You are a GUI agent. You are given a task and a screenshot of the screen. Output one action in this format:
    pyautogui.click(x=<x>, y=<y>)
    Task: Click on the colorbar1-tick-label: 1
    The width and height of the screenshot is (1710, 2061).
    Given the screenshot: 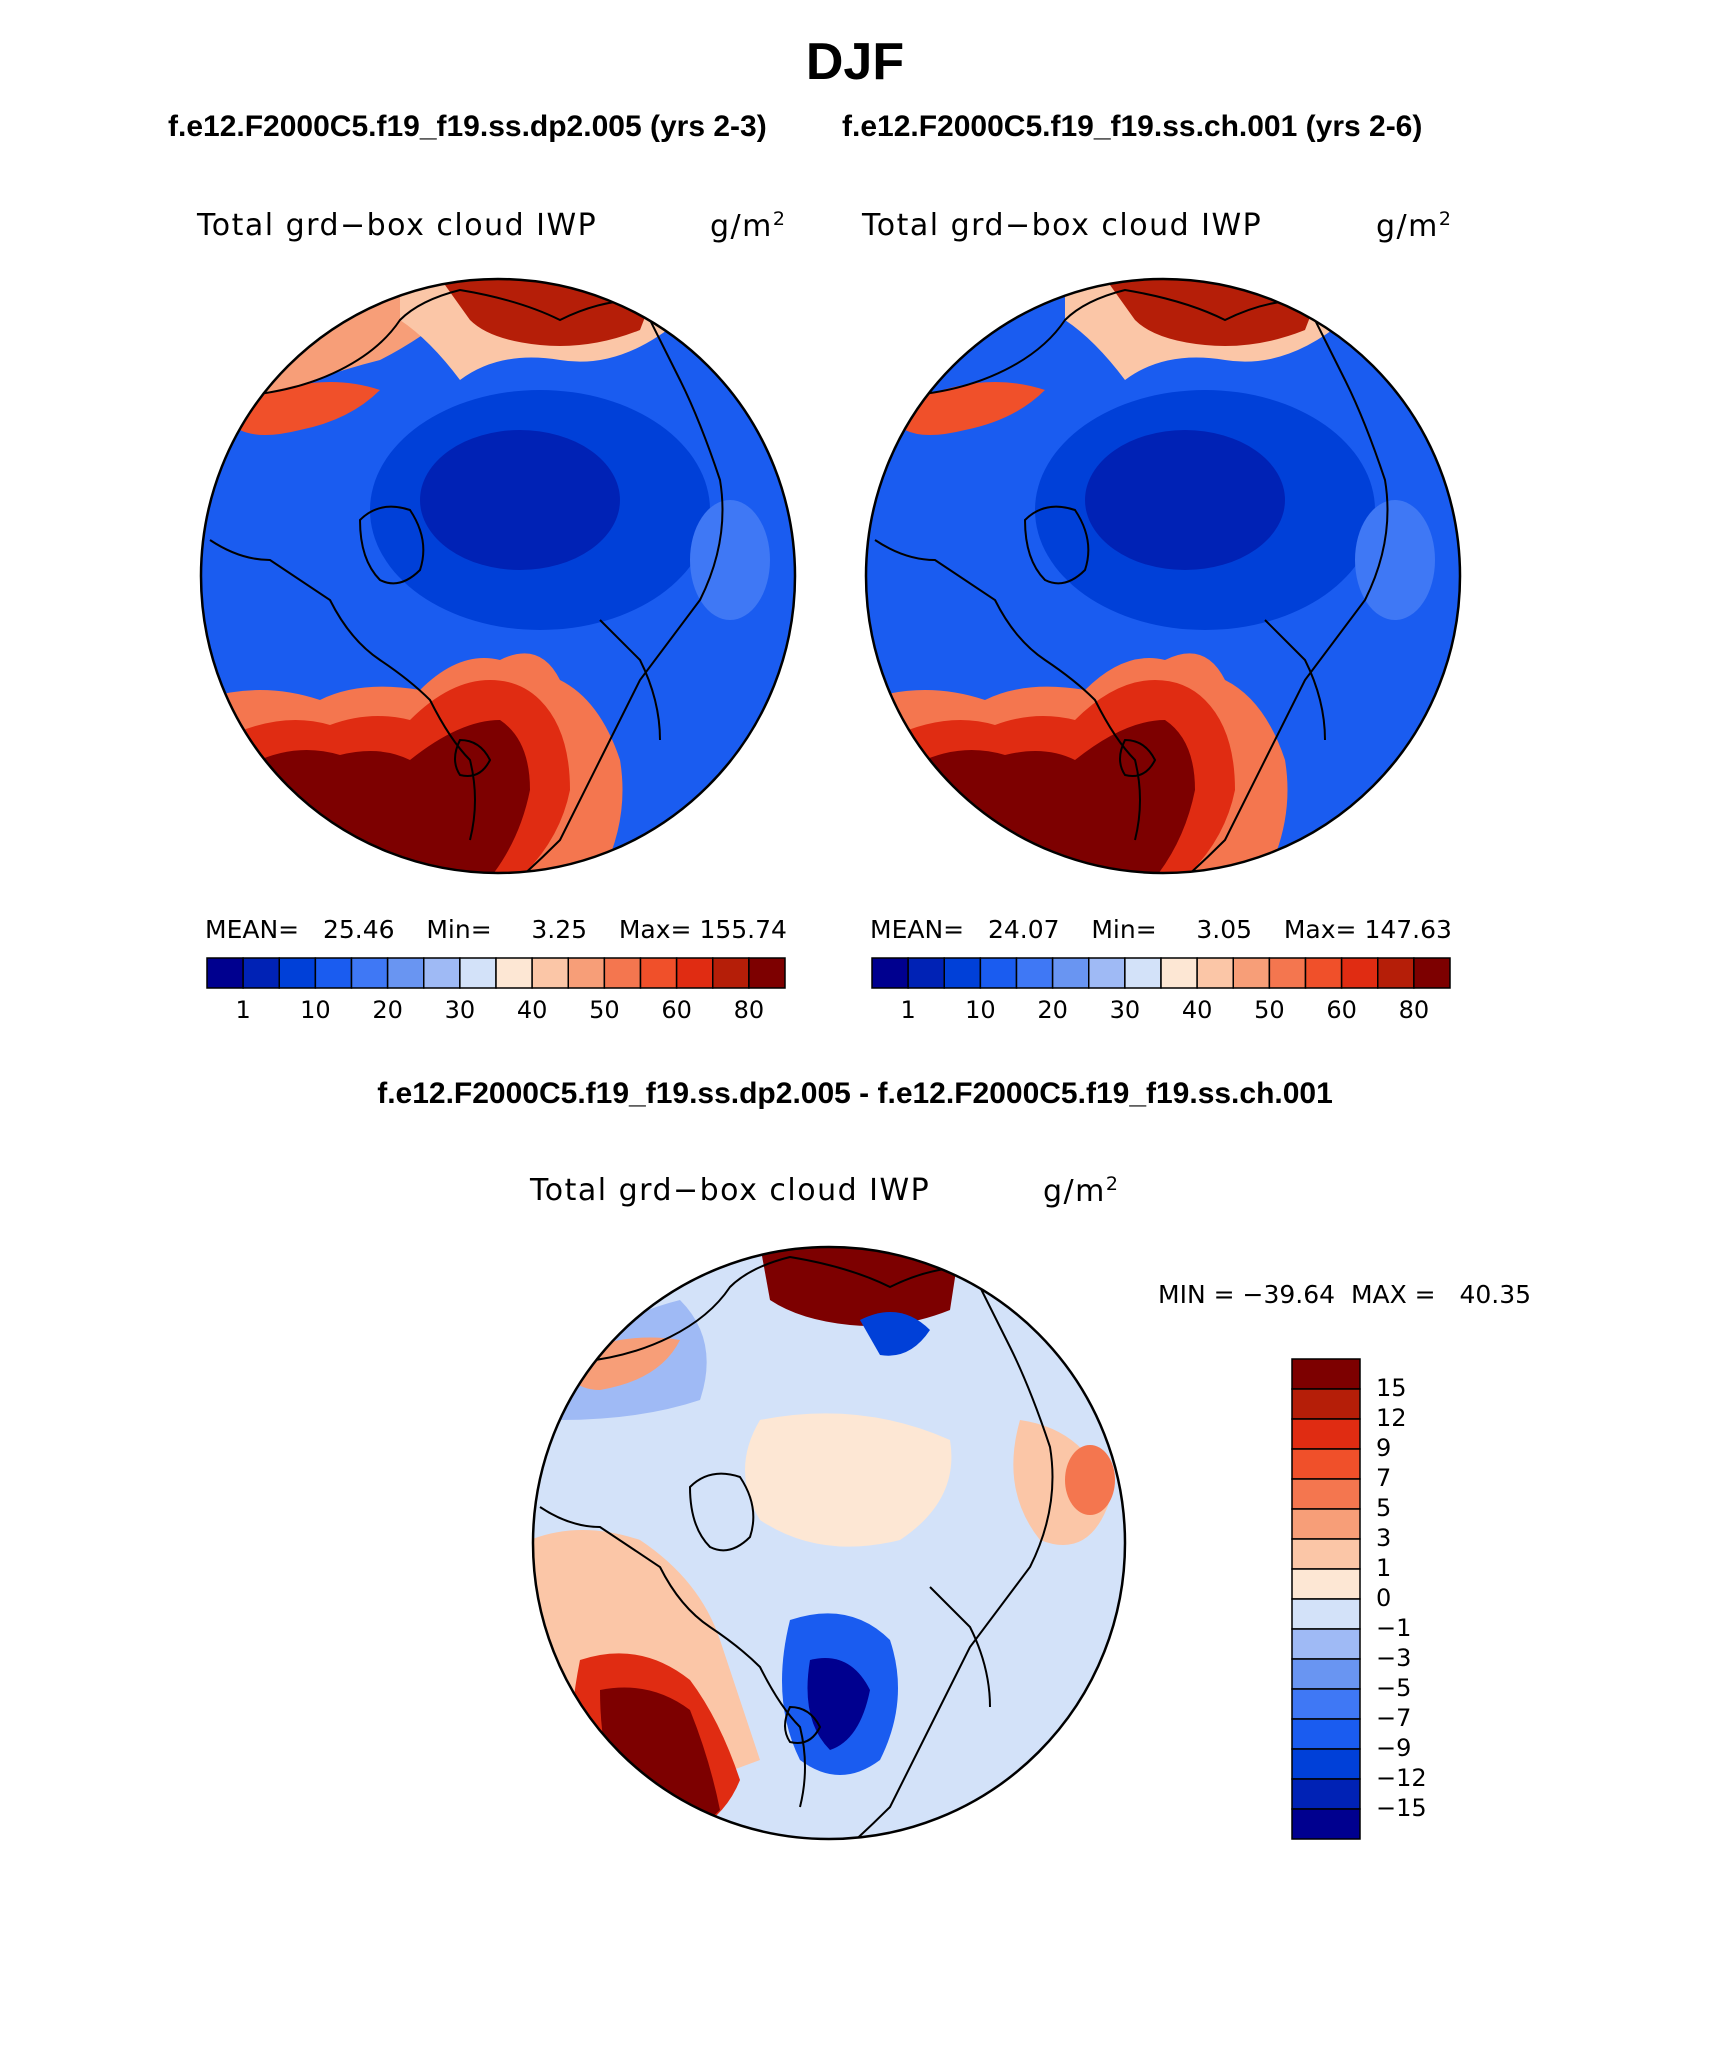 What is the action you would take?
    pyautogui.click(x=243, y=1010)
    